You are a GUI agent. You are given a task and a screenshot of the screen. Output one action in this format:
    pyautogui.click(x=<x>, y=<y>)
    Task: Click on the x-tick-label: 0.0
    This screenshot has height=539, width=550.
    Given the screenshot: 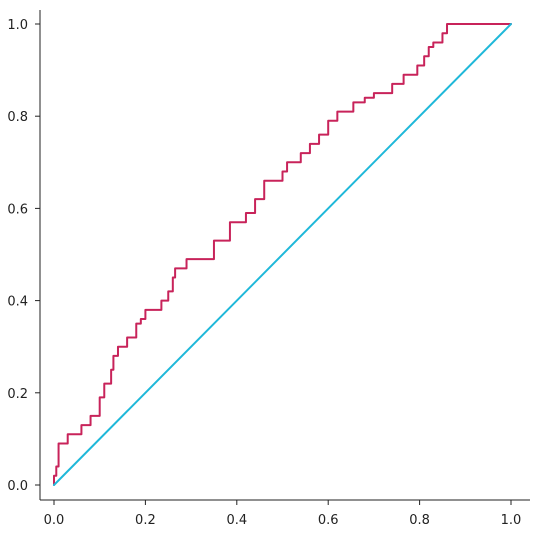 What is the action you would take?
    pyautogui.click(x=54, y=520)
    